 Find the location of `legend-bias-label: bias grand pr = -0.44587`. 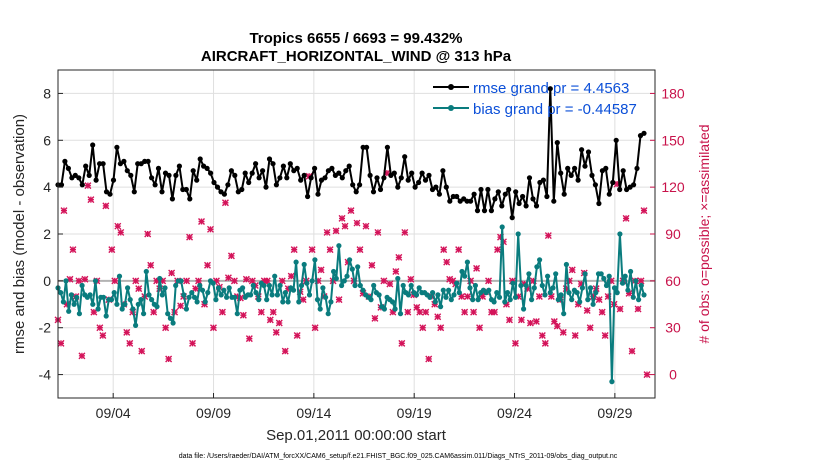

legend-bias-label: bias grand pr = -0.44587 is located at coordinates (555, 109).